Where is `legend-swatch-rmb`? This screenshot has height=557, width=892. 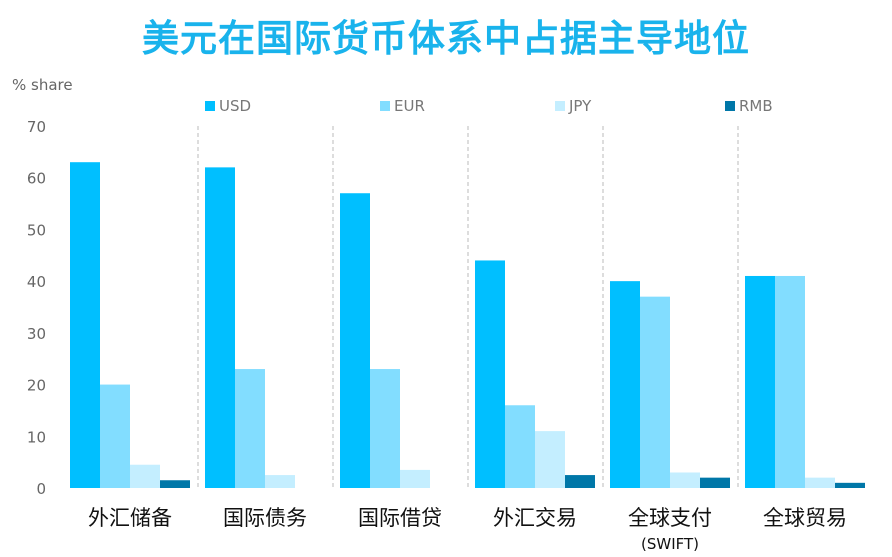
legend-swatch-rmb is located at coordinates (730, 106).